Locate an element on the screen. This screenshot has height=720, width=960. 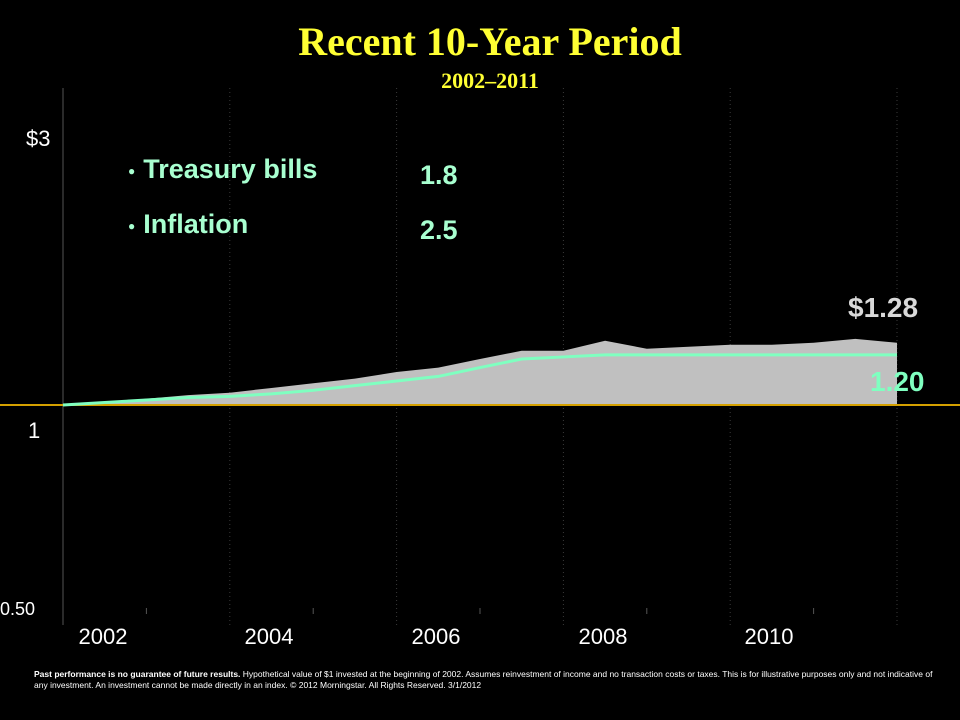
chart-title: Recent 10-Year Period is located at coordinates (490, 41).